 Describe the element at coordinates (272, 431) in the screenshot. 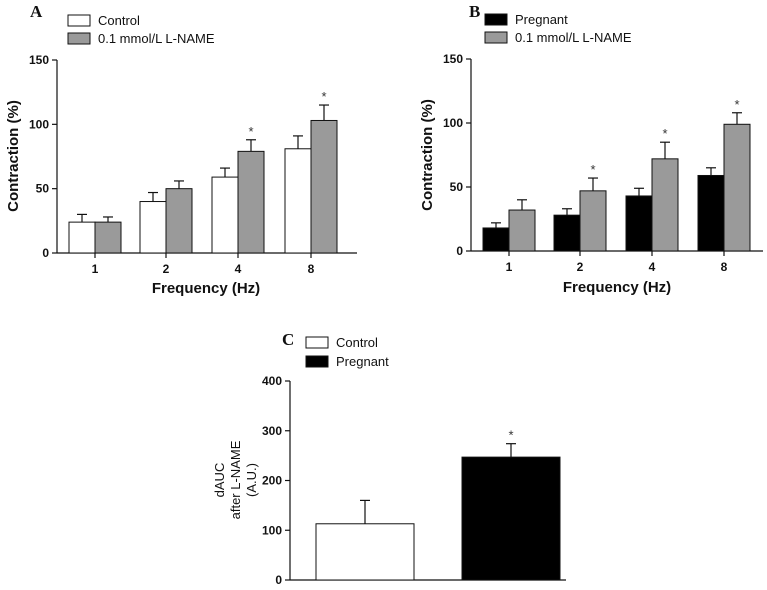

I see `y-tick-label: 300` at that location.